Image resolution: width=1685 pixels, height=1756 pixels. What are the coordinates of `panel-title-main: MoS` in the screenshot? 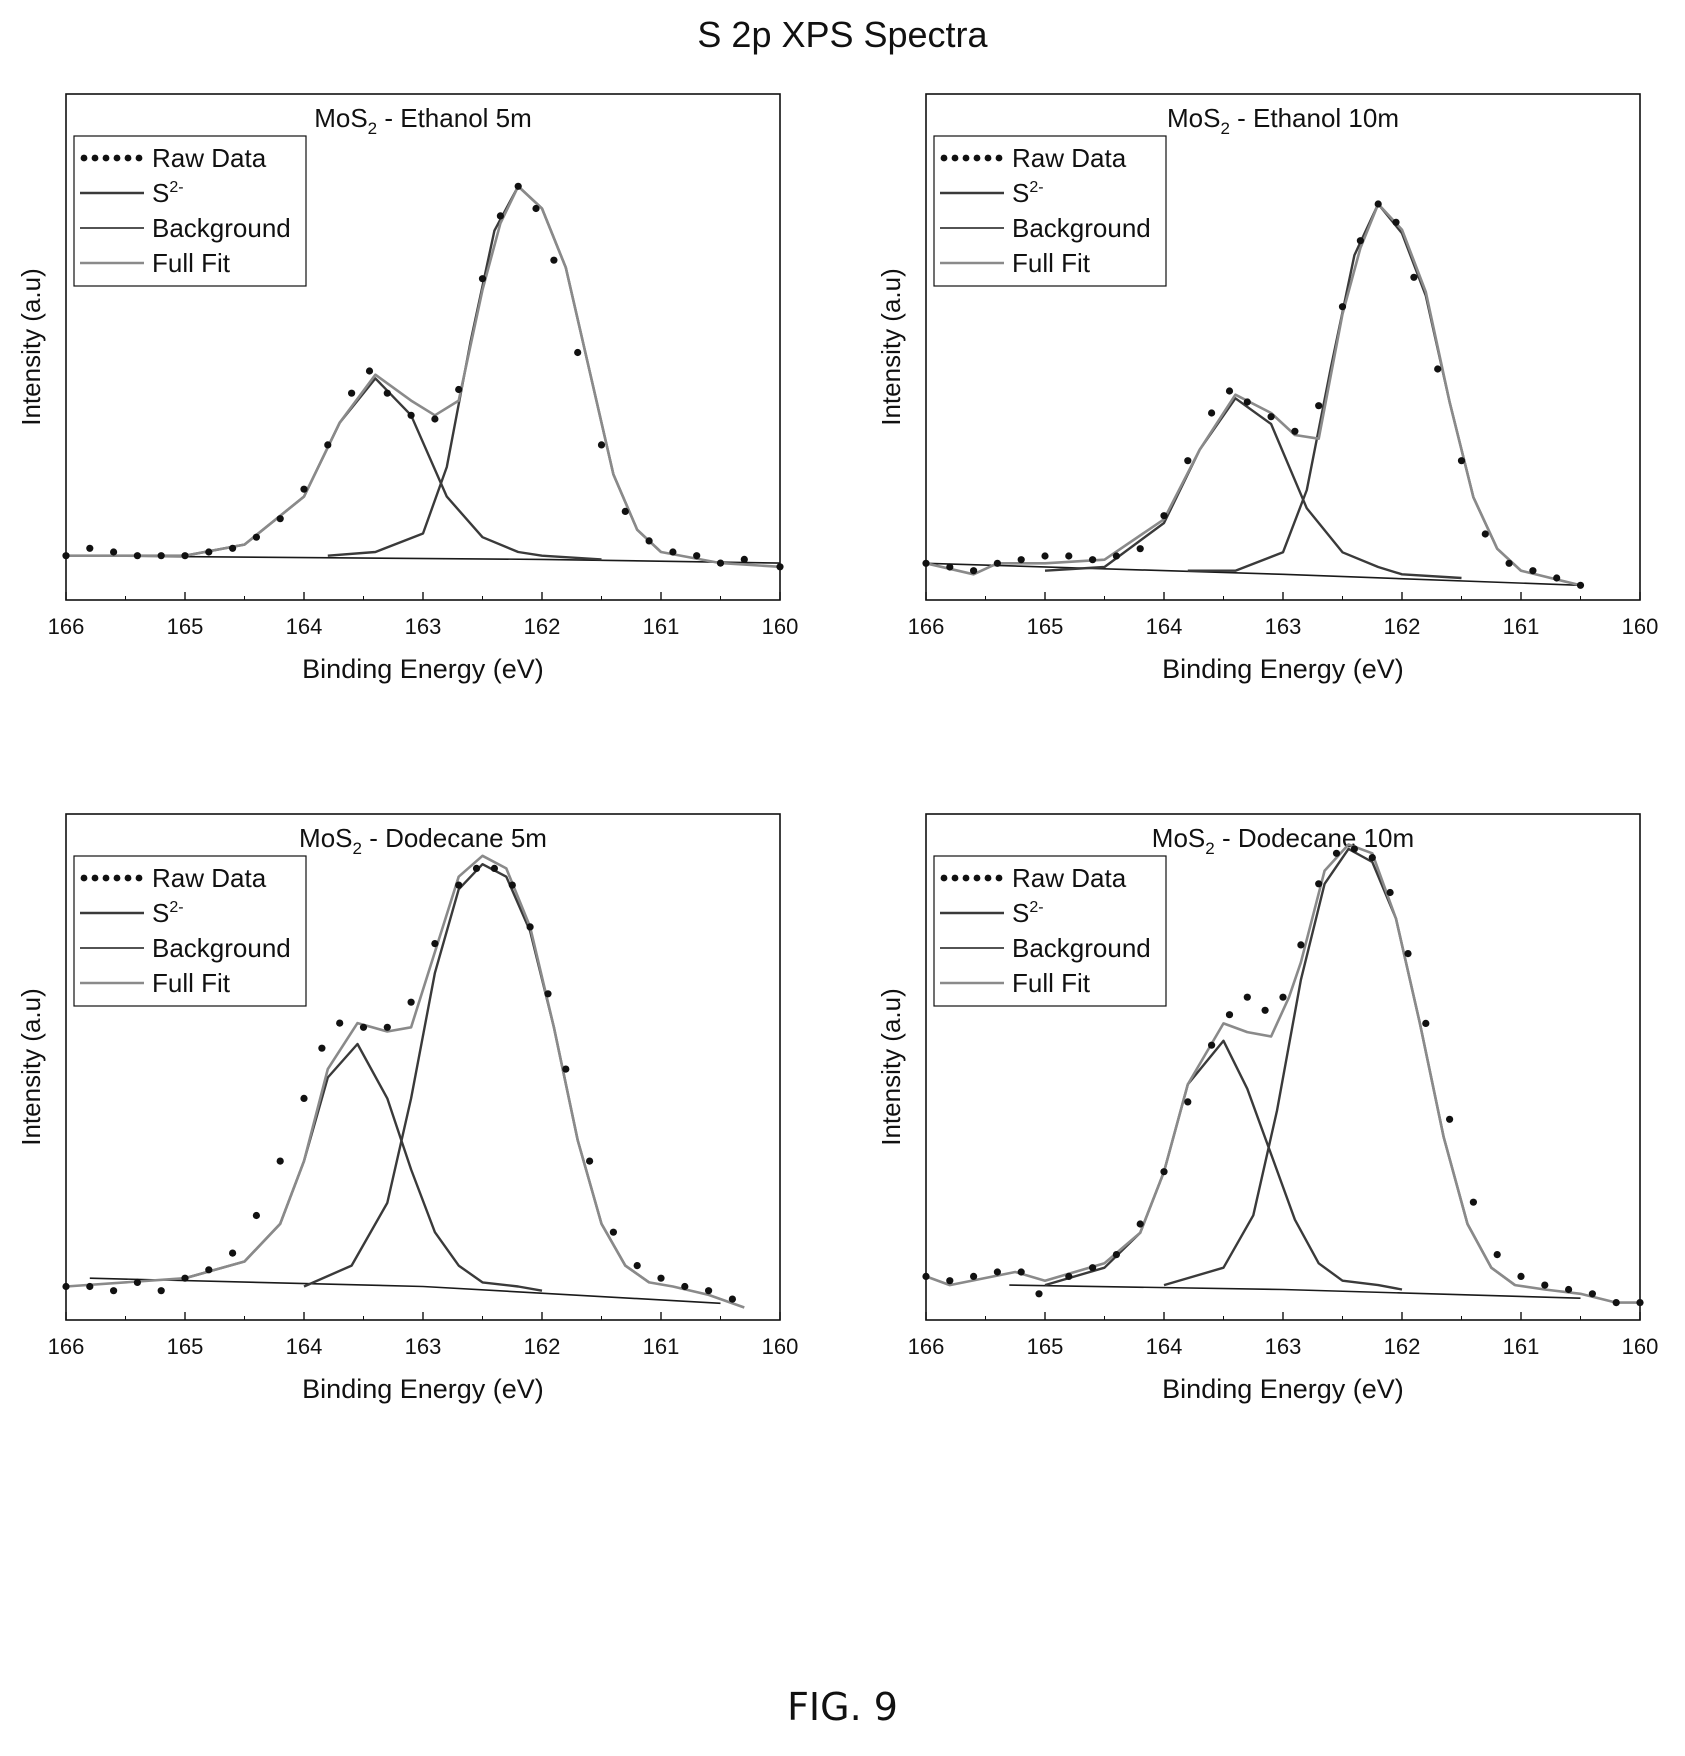 It's located at (340, 118).